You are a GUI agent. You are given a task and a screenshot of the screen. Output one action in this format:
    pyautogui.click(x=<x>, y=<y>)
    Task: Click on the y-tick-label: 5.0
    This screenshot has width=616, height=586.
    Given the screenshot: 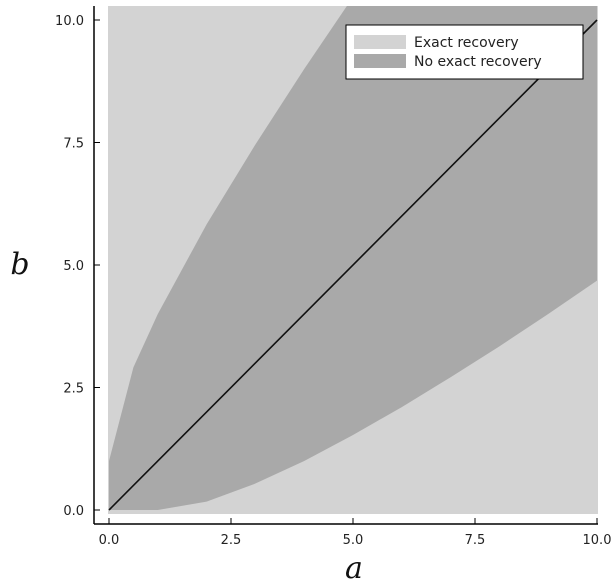 What is the action you would take?
    pyautogui.click(x=73, y=266)
    